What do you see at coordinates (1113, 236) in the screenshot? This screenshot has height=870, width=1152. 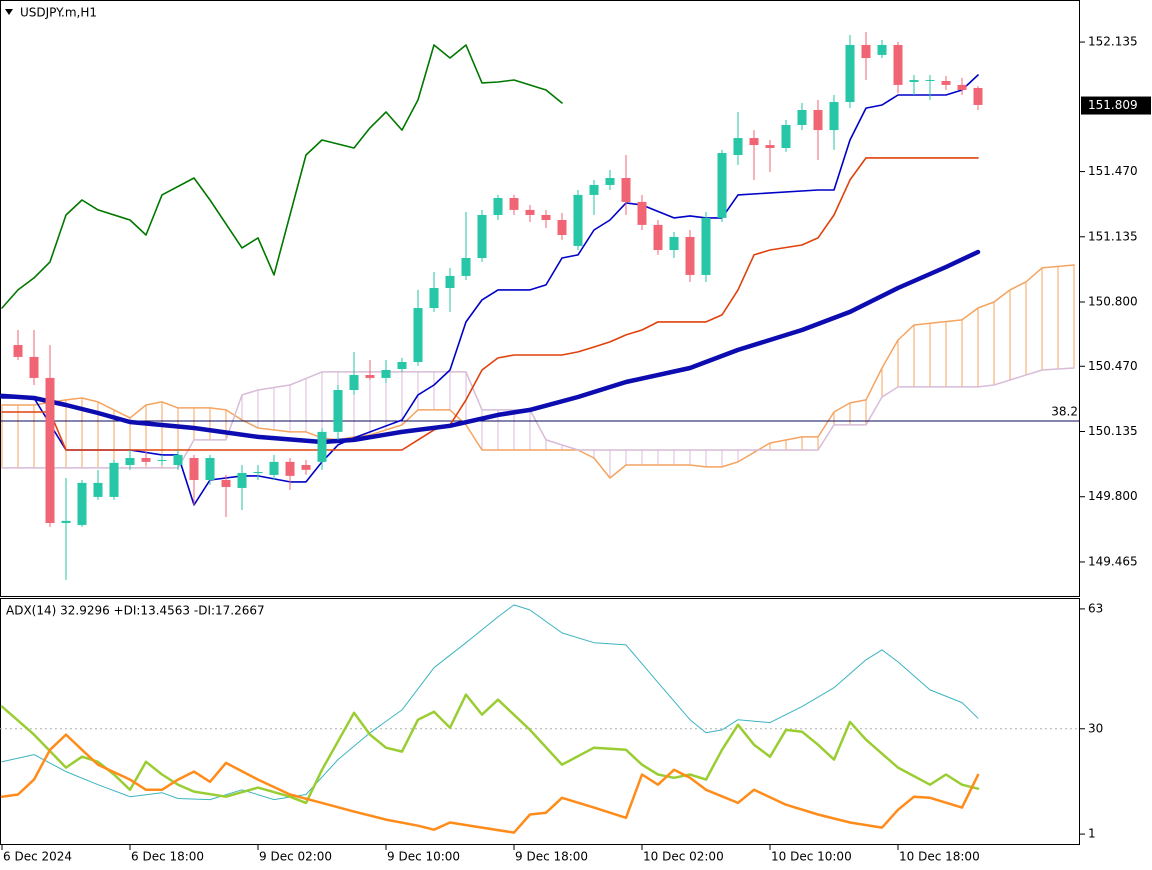 I see `y-tick-label: 151.135` at bounding box center [1113, 236].